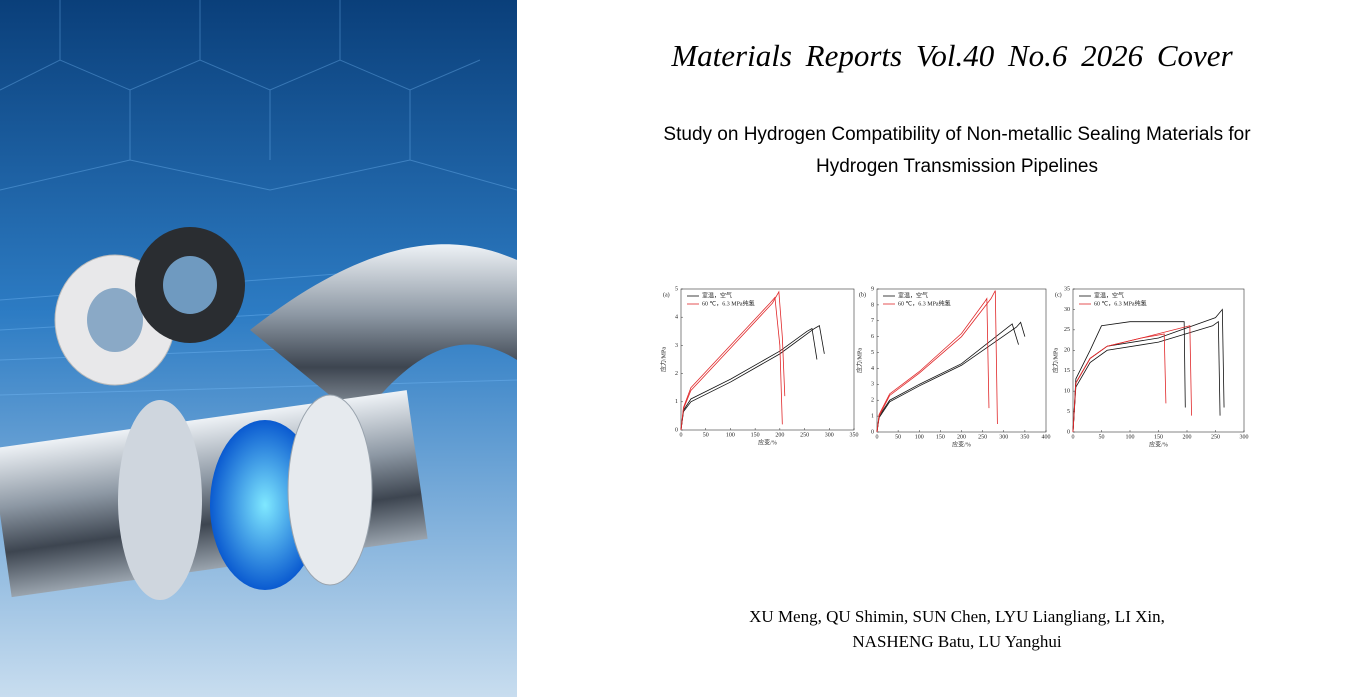 The image size is (1365, 697). I want to click on y-tick-label: 6, so click(872, 337).